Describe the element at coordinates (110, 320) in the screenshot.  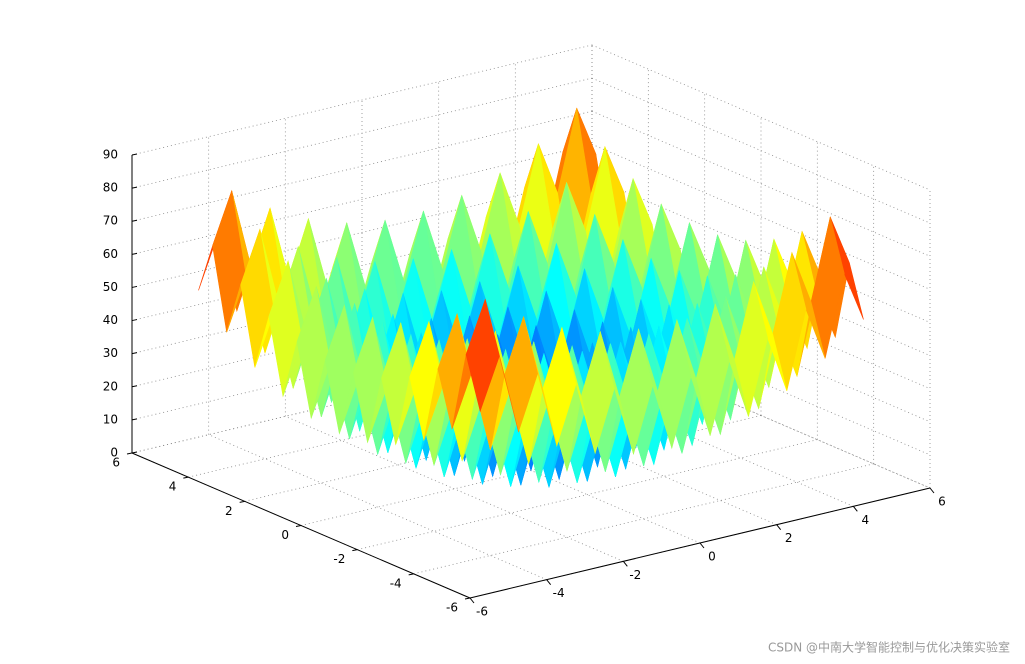
I see `z-tick-label: 40` at that location.